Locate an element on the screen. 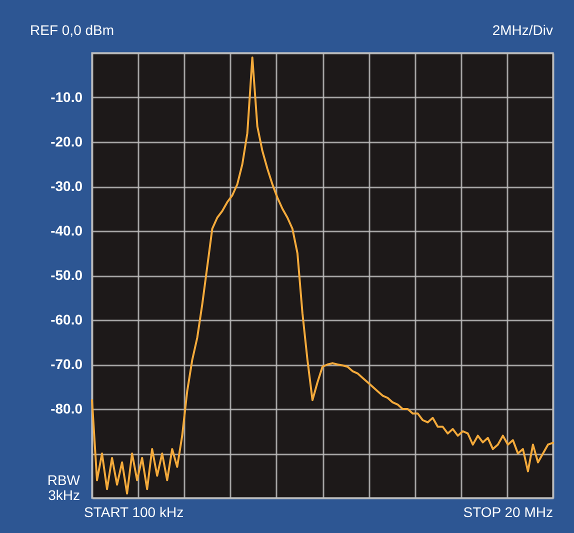 The height and width of the screenshot is (533, 574). text: START 100 kHz is located at coordinates (134, 512).